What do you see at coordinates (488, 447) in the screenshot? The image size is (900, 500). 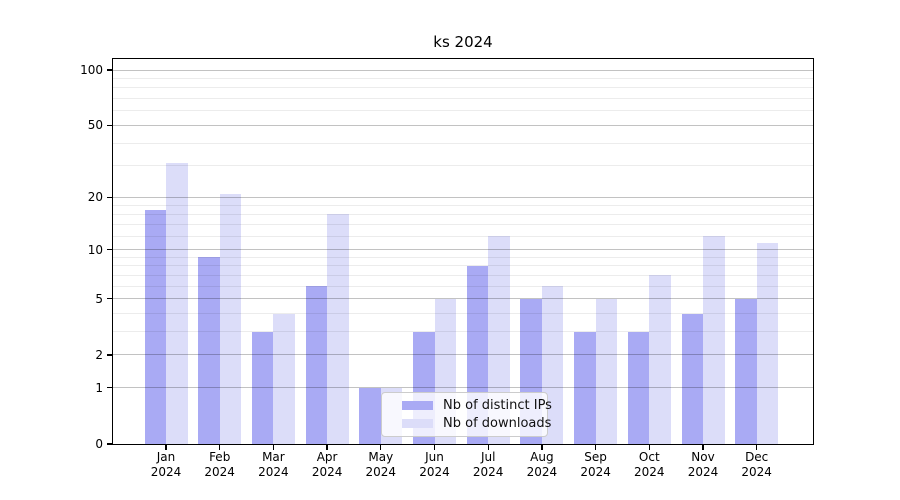 I see `x-tick-jul` at bounding box center [488, 447].